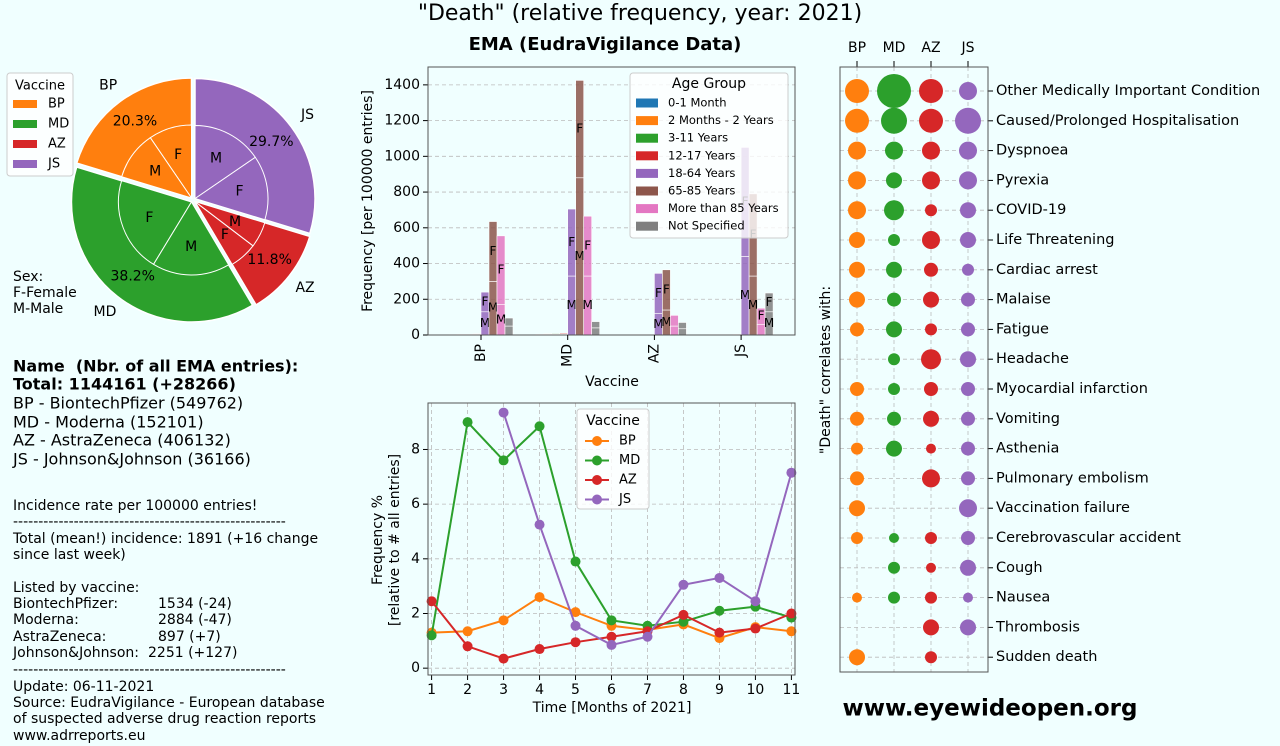 This screenshot has height=746, width=1280. What do you see at coordinates (368, 201) in the screenshot?
I see `y-axis-label: Frequency [per 100000 entries]` at bounding box center [368, 201].